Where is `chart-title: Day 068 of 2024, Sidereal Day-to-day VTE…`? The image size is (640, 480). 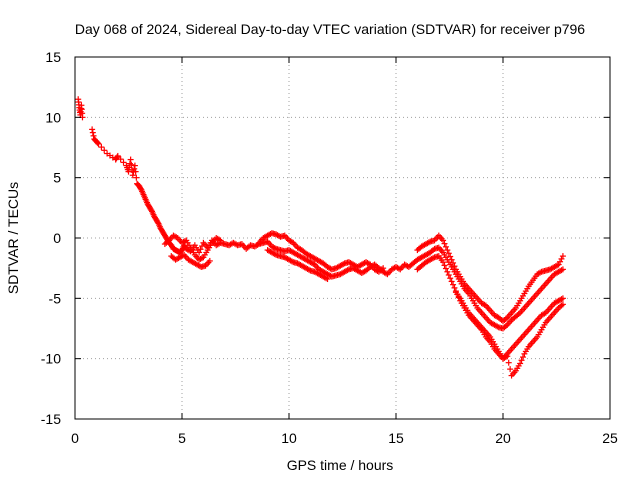 chart-title: Day 068 of 2024, Sidereal Day-to-day VTE… is located at coordinates (330, 29).